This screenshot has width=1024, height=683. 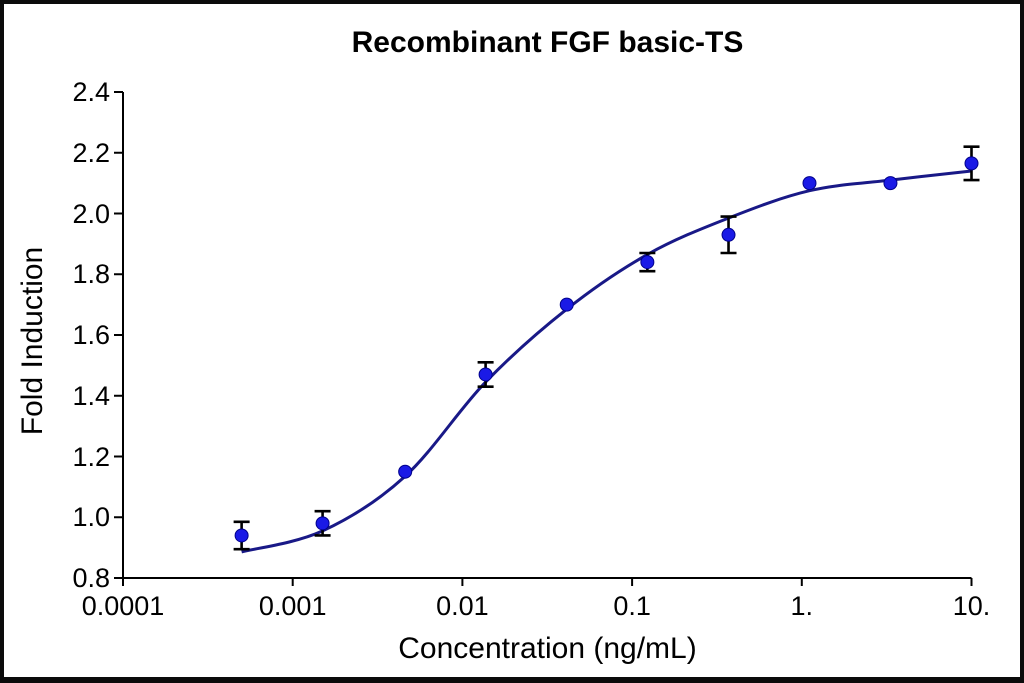 What do you see at coordinates (91, 213) in the screenshot?
I see `y-tick-label: 2.0` at bounding box center [91, 213].